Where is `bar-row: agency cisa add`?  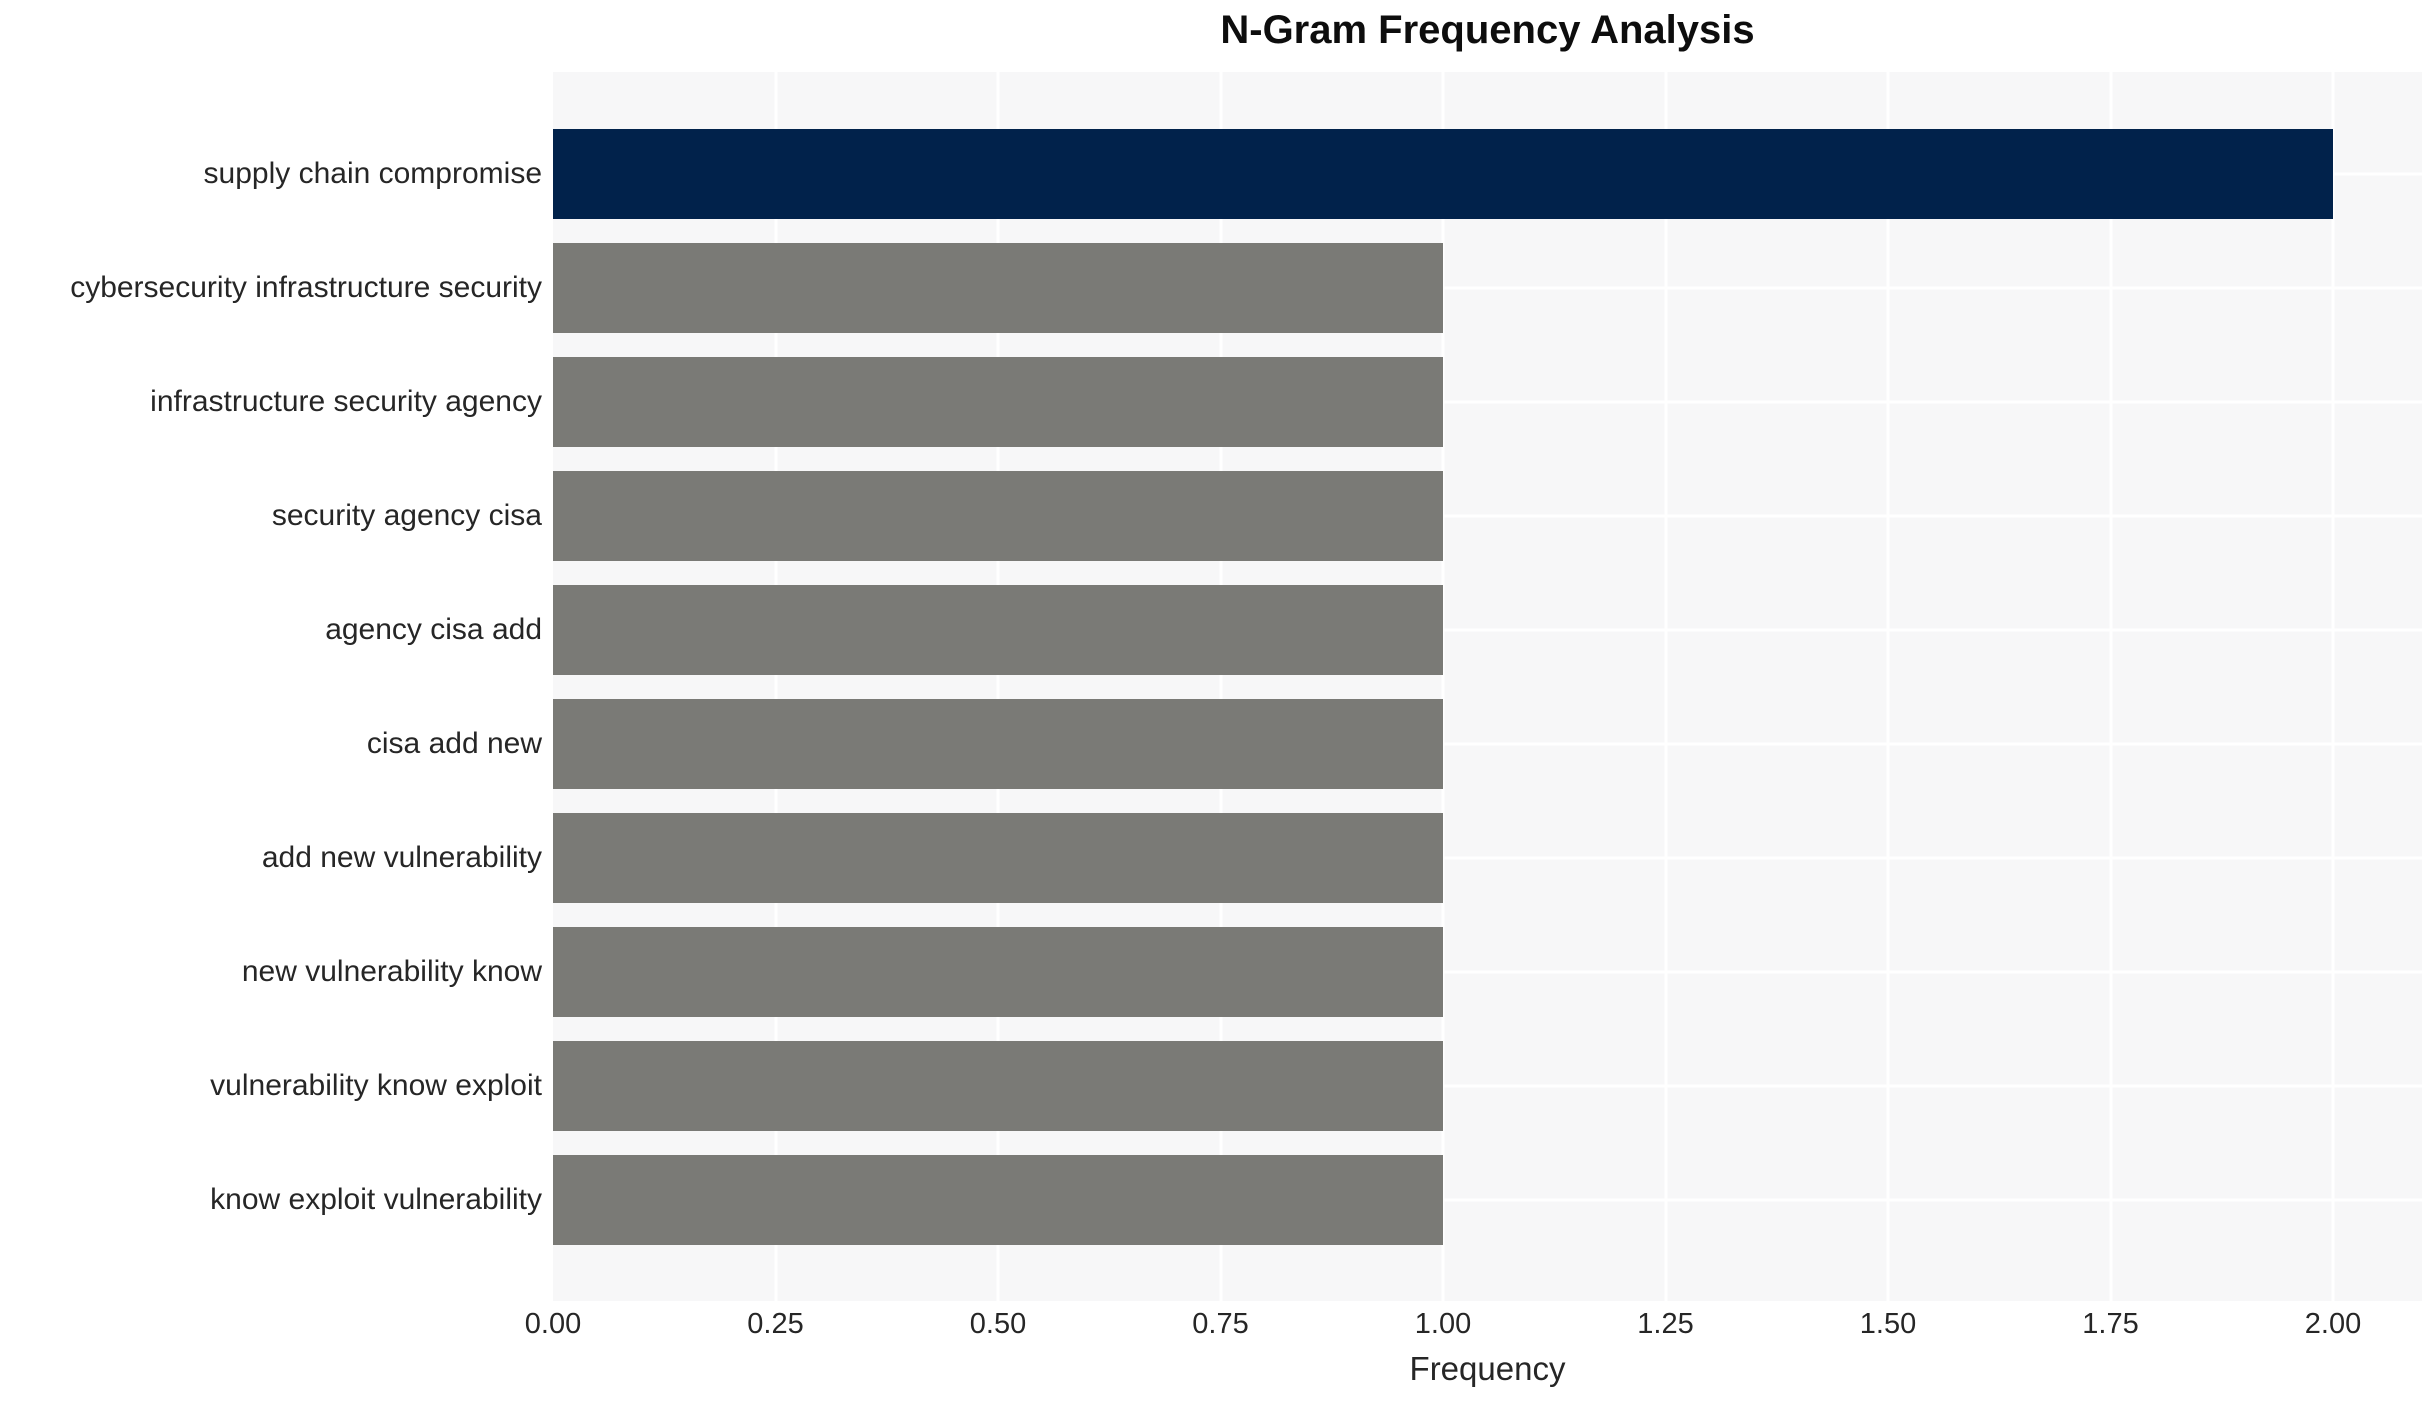
bar-row: agency cisa add is located at coordinates (1373, 630).